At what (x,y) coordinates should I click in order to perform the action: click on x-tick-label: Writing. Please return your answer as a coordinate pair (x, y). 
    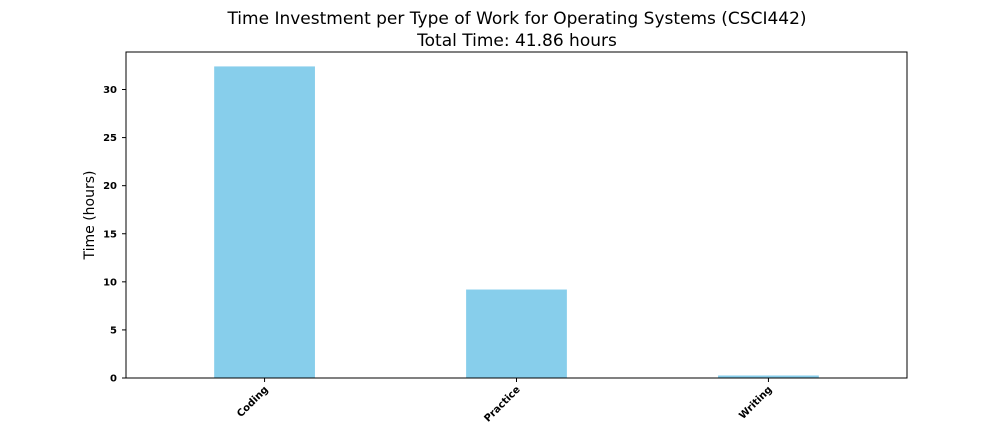
    Looking at the image, I should click on (755, 402).